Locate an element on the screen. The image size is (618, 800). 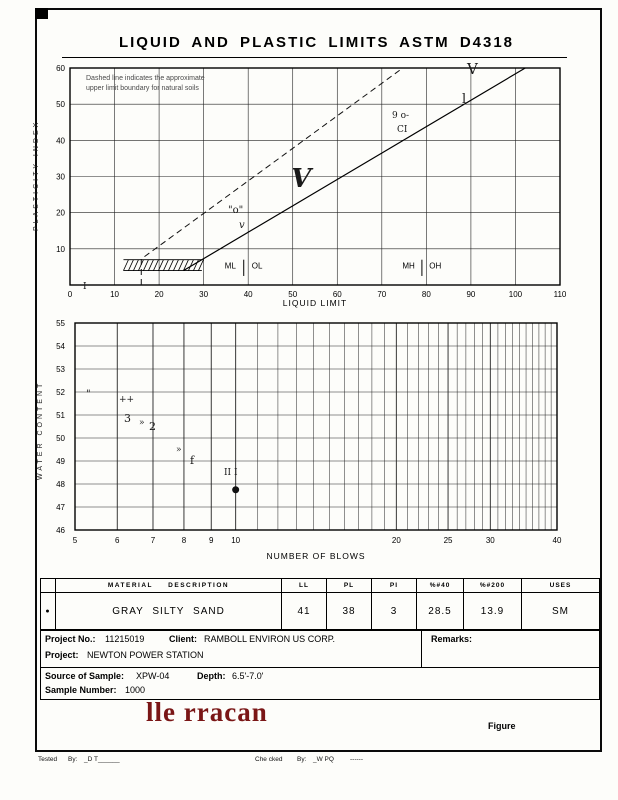
table-header-uses: USES is located at coordinates (560, 586).